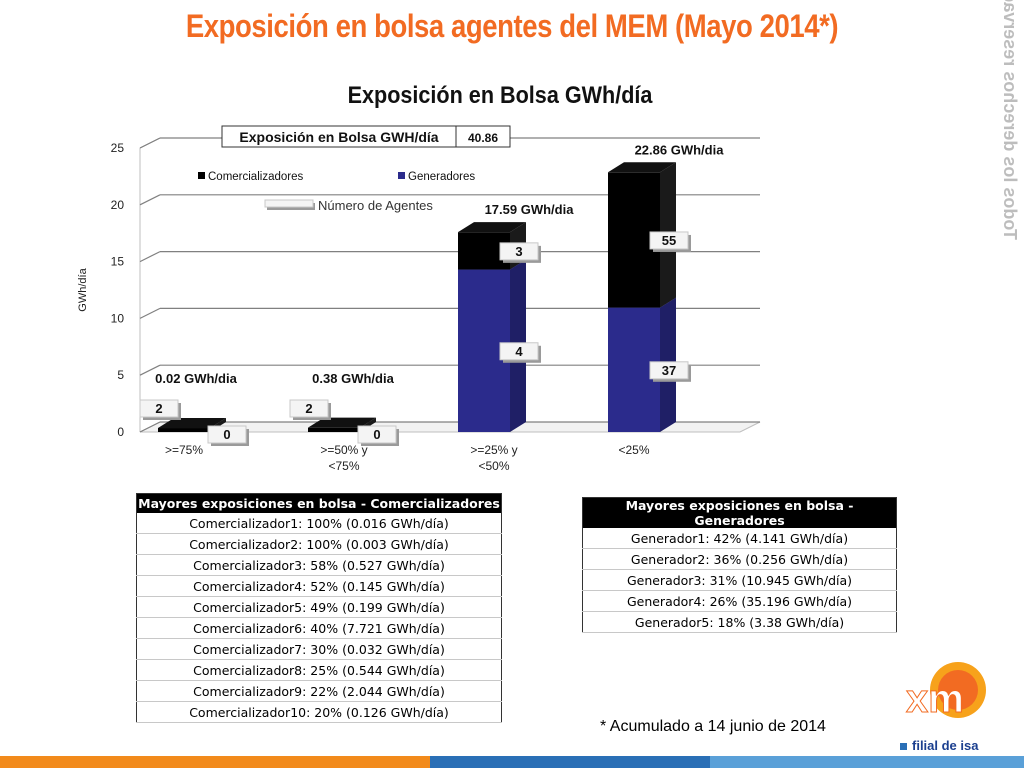  What do you see at coordinates (215, 762) in the screenshot?
I see `footer-bar-orange` at bounding box center [215, 762].